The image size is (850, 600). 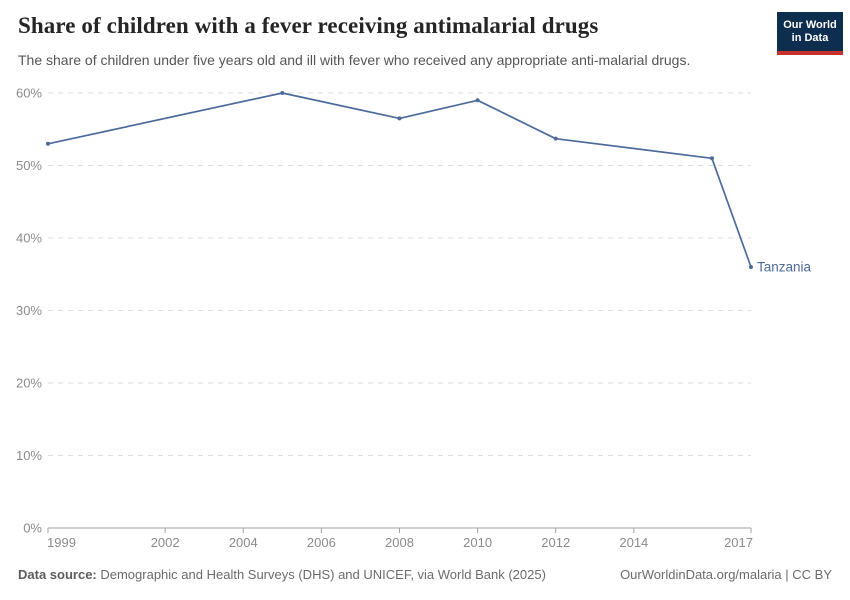 I want to click on y-axis-tick-label: 0%, so click(x=32, y=528).